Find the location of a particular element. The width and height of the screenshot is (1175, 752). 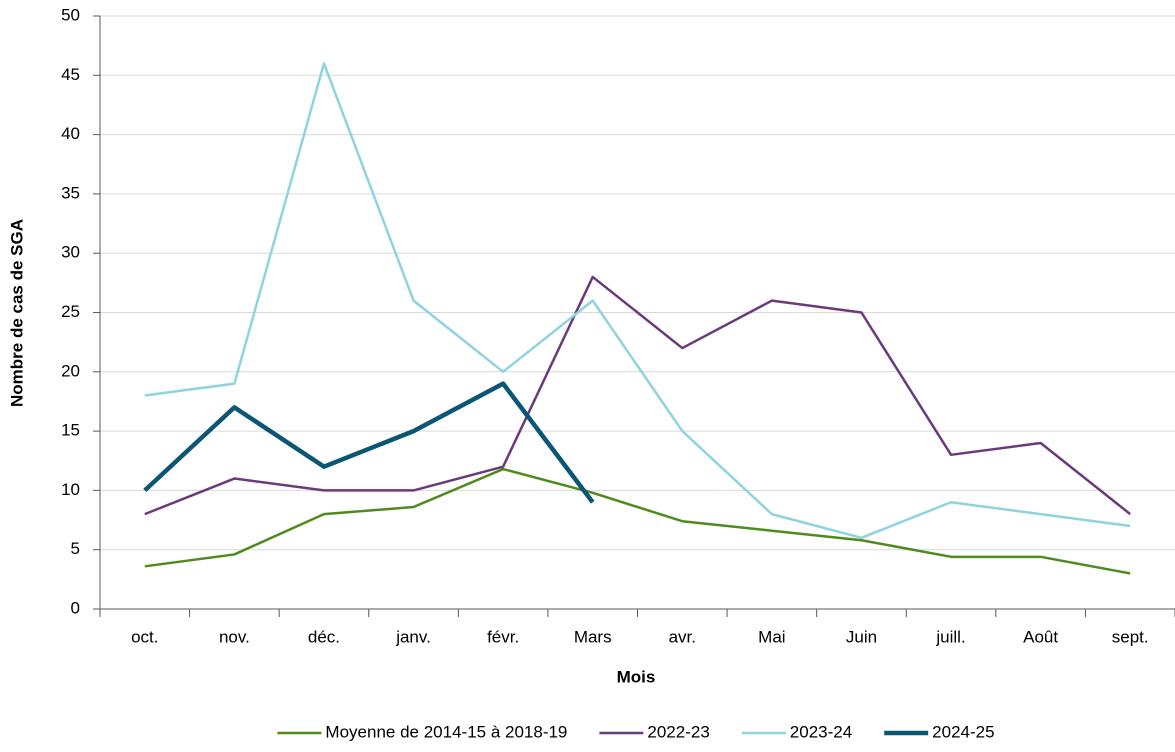

x-tick-label: janv. is located at coordinates (413, 636).